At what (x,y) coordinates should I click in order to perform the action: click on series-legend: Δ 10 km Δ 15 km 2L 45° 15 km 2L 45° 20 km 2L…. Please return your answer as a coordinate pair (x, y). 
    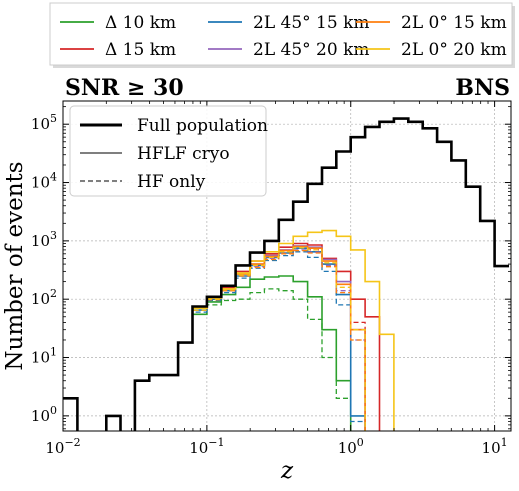
    Looking at the image, I should click on (282, 35).